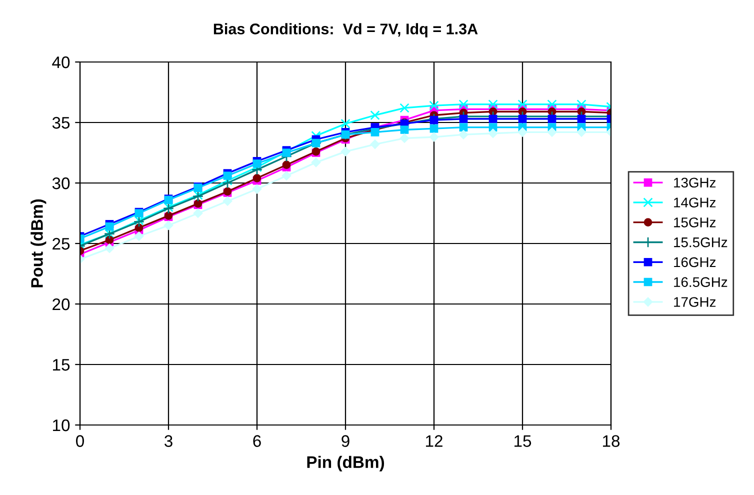 This screenshot has width=754, height=495. Describe the element at coordinates (611, 441) in the screenshot. I see `x-tick-label: 18` at that location.